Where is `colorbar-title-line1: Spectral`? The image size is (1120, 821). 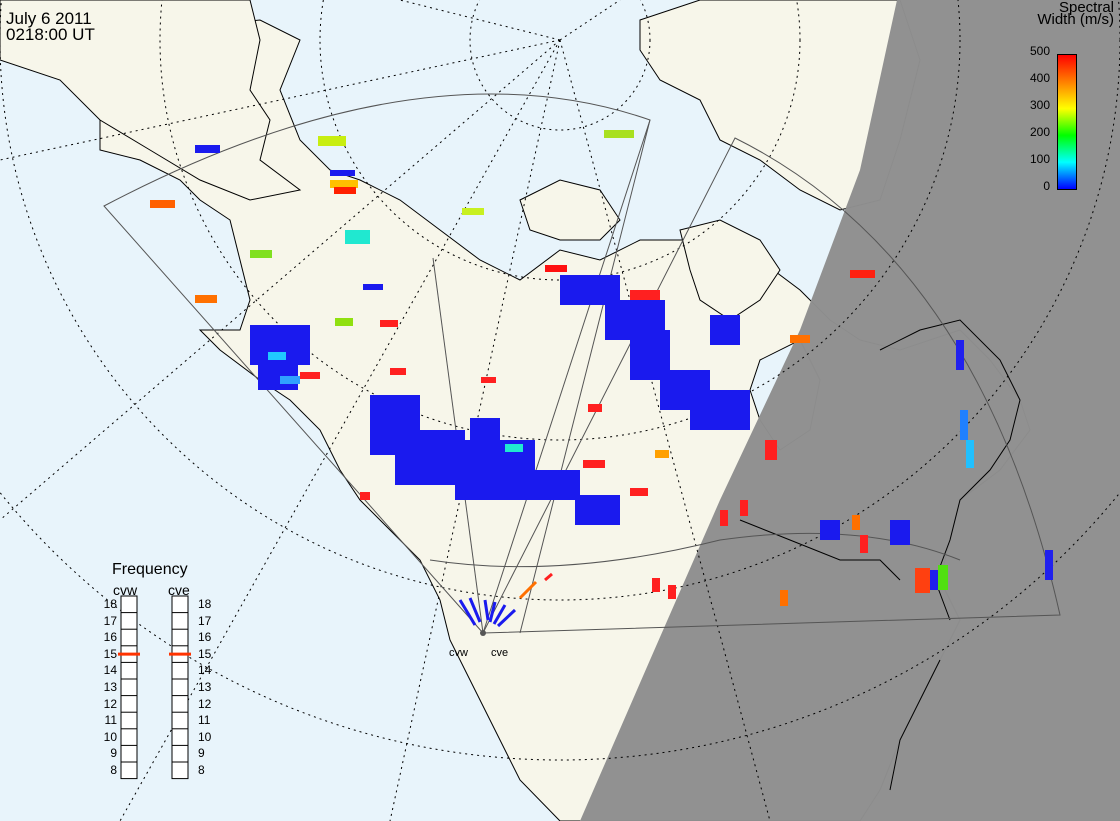 colorbar-title-line1: Spectral is located at coordinates (1086, 8).